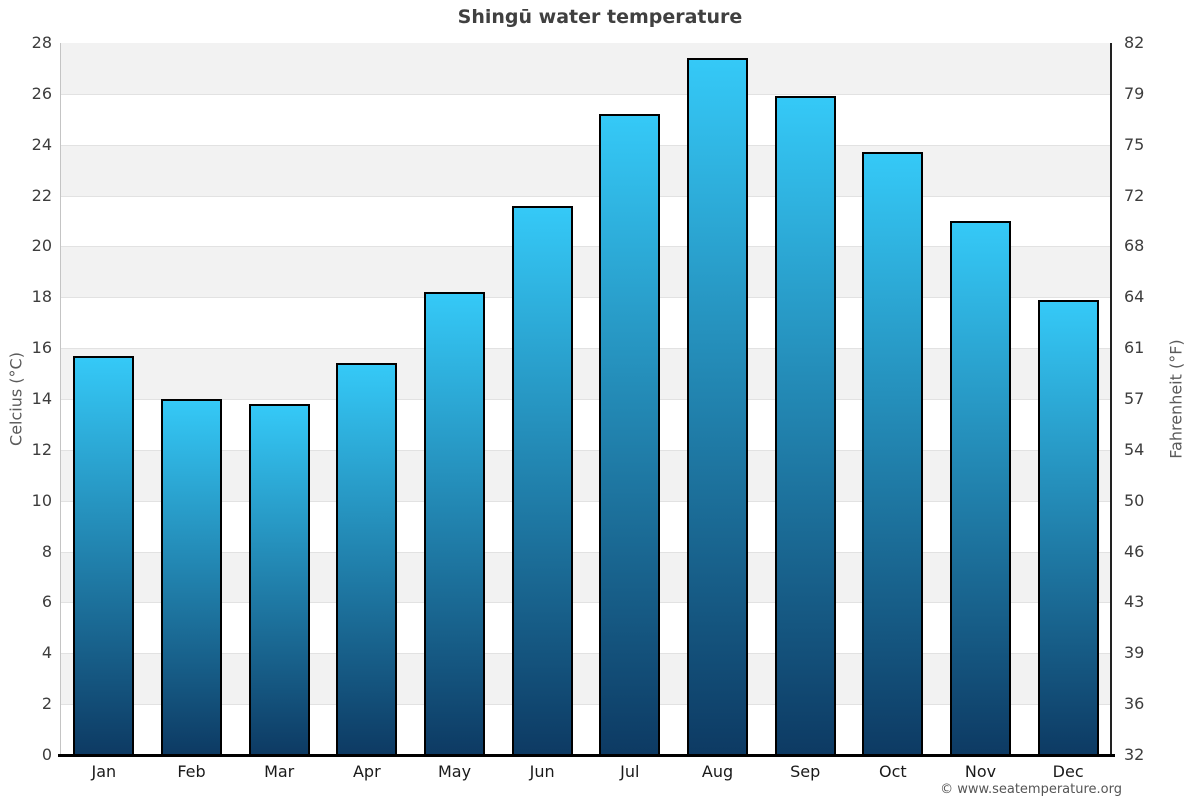 Image resolution: width=1200 pixels, height=800 pixels. Describe the element at coordinates (191, 771) in the screenshot. I see `month-label-feb: Feb` at that location.